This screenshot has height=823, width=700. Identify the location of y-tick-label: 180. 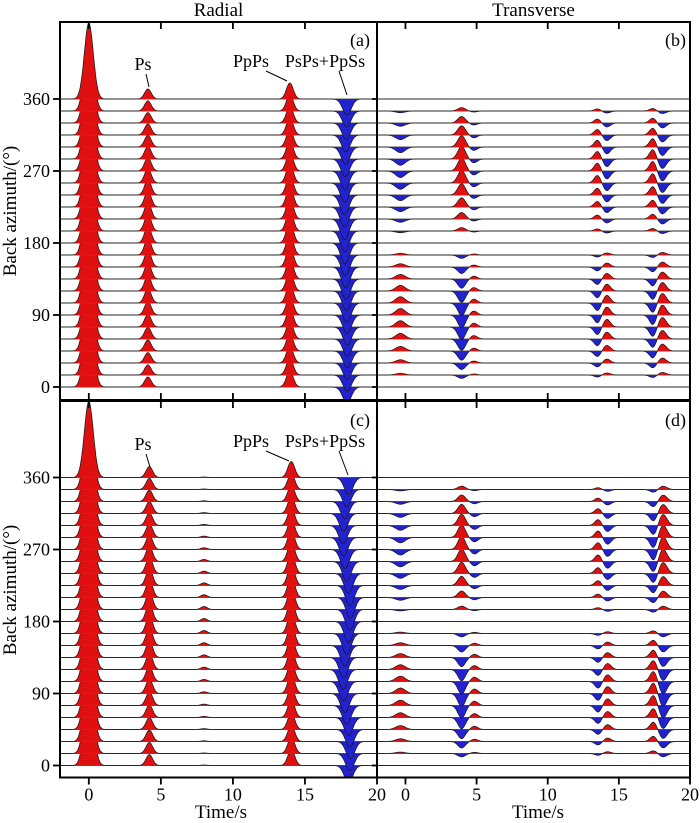
(36, 243).